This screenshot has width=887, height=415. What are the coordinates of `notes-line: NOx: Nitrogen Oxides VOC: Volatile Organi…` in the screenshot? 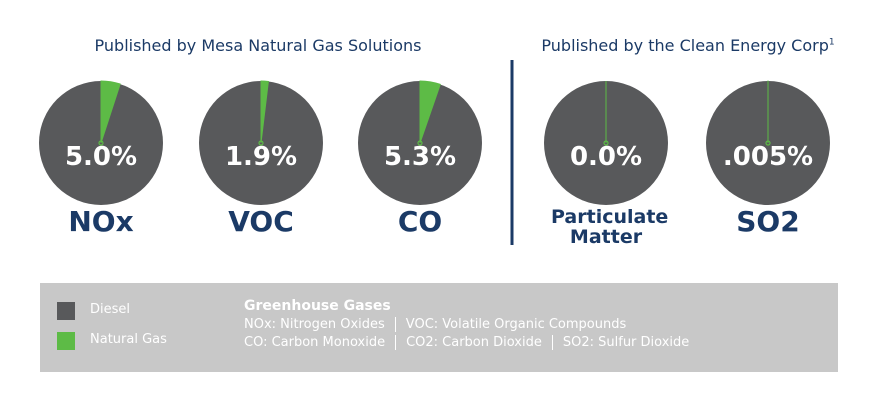 It's located at (471, 325).